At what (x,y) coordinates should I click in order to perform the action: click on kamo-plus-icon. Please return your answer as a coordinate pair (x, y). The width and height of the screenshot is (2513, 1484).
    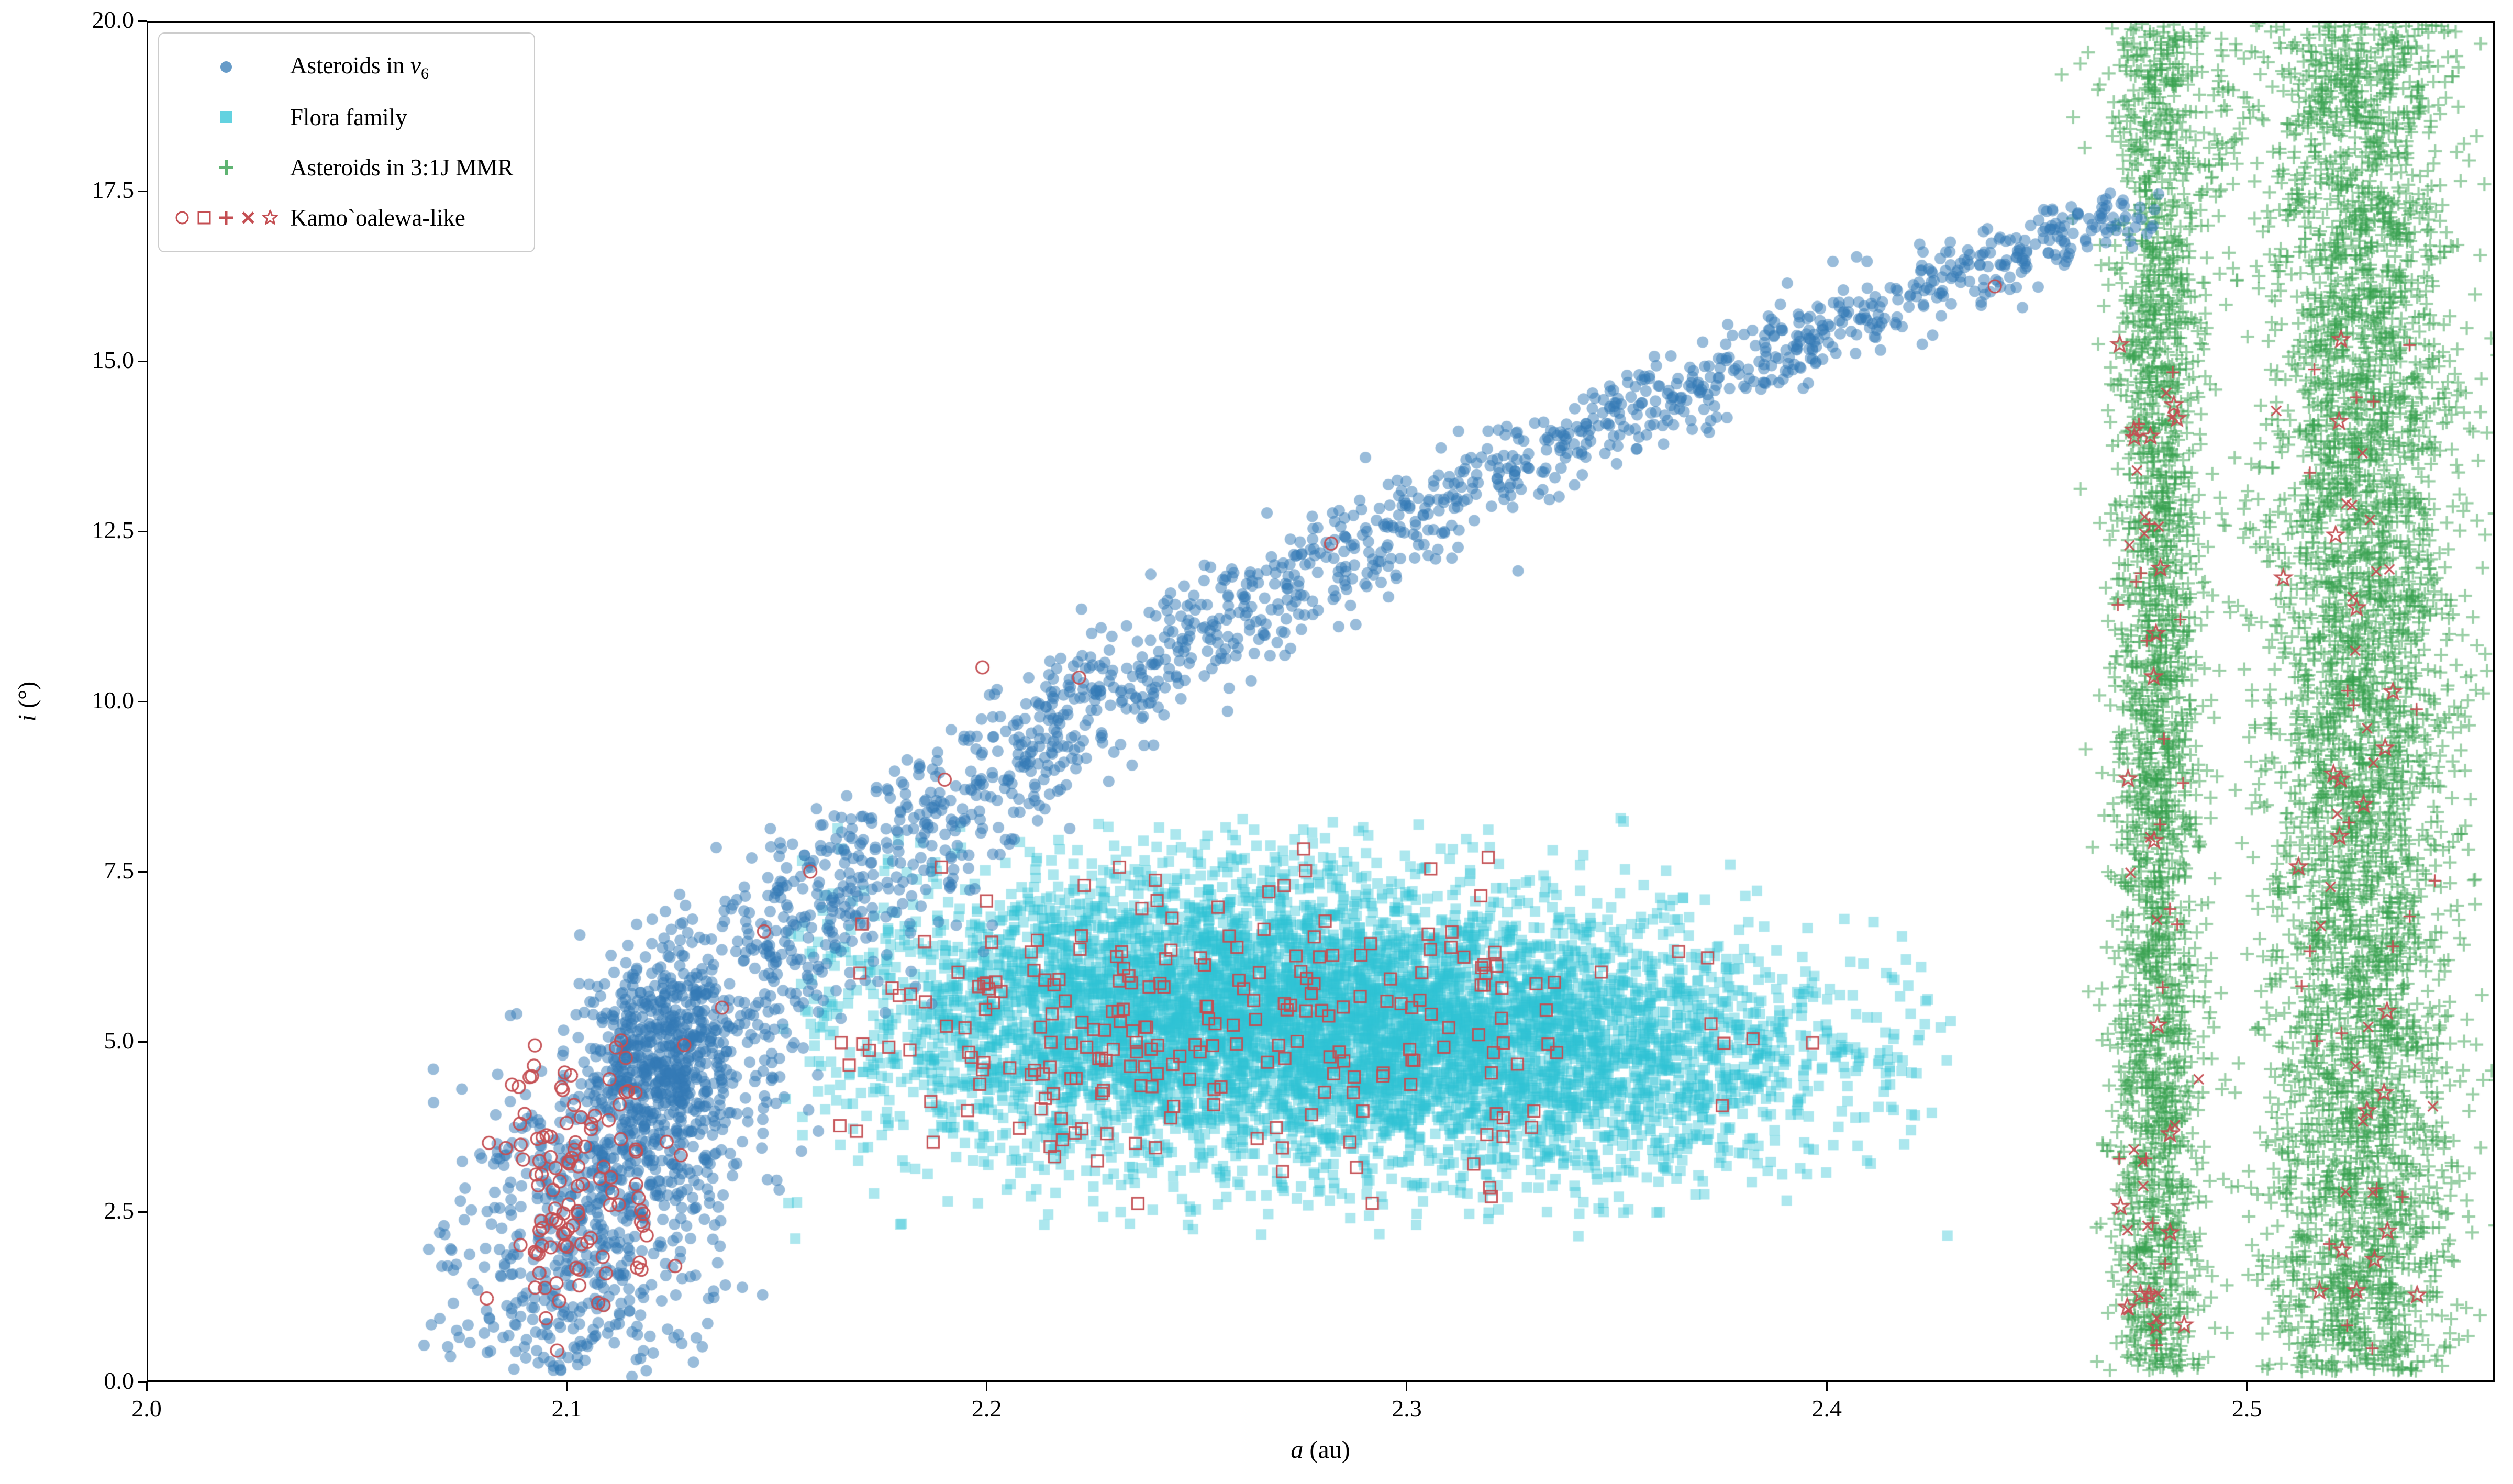
    Looking at the image, I should click on (226, 218).